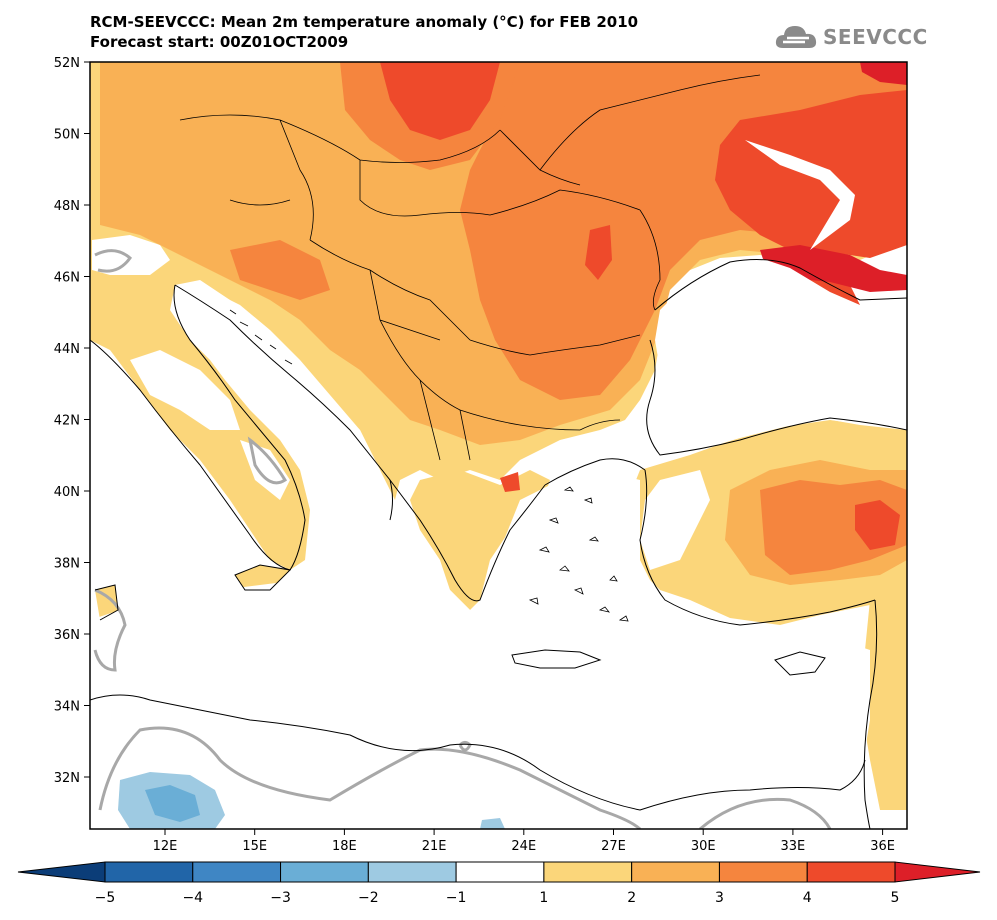 This screenshot has height=920, width=997. What do you see at coordinates (613, 846) in the screenshot?
I see `lon-tick-label: 27E` at bounding box center [613, 846].